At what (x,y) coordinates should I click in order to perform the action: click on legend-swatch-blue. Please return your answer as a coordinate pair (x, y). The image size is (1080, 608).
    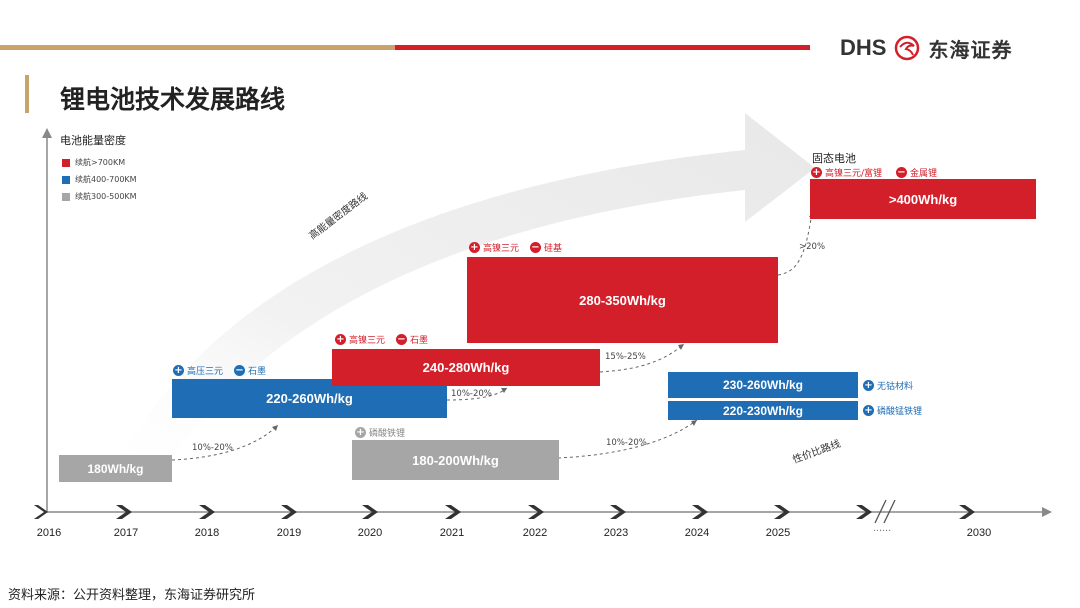
    Looking at the image, I should click on (66, 179).